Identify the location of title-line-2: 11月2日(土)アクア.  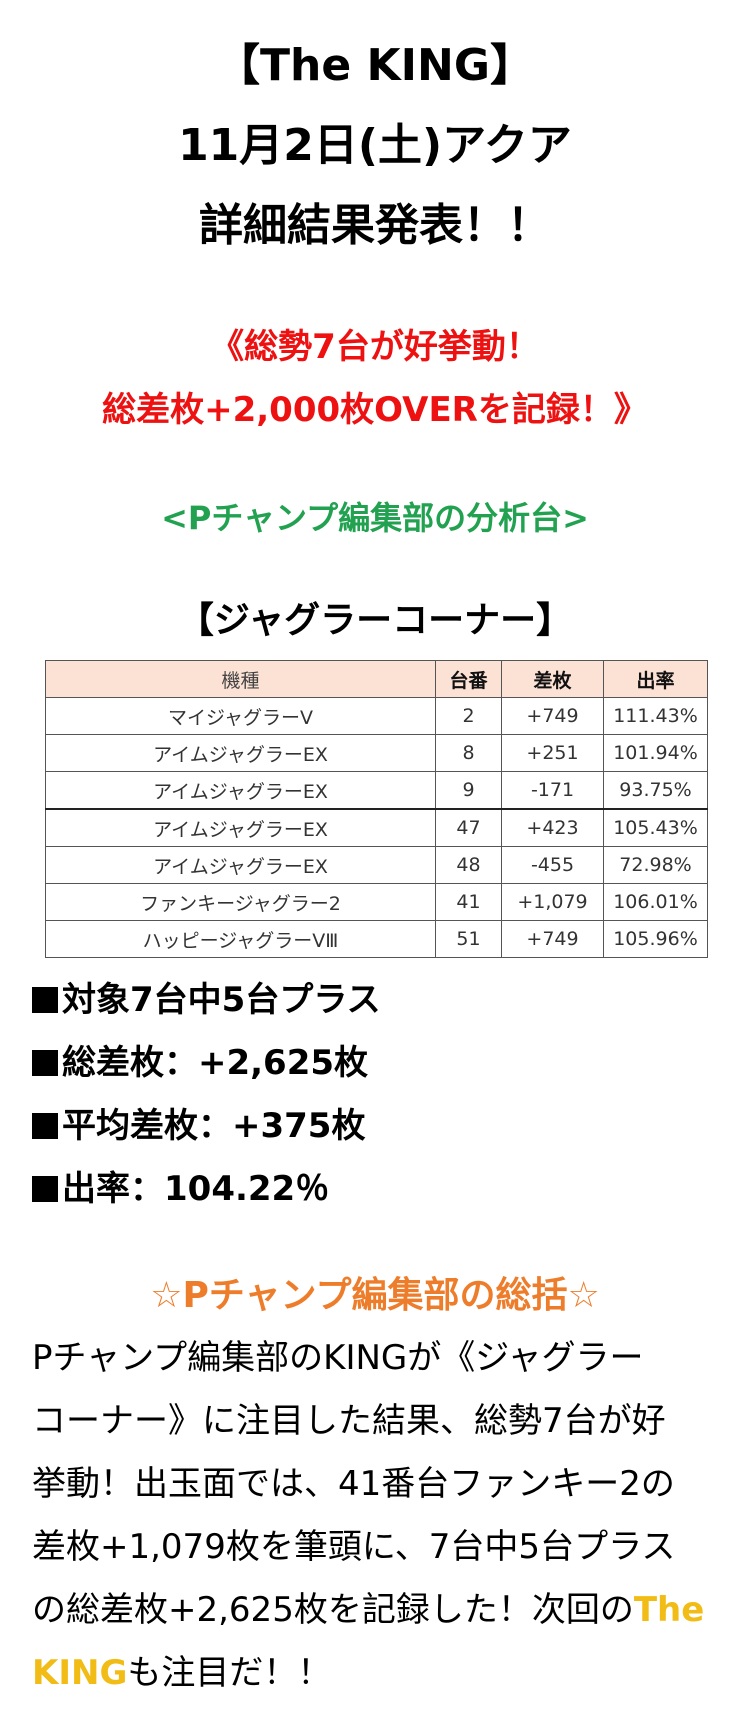
(375, 145).